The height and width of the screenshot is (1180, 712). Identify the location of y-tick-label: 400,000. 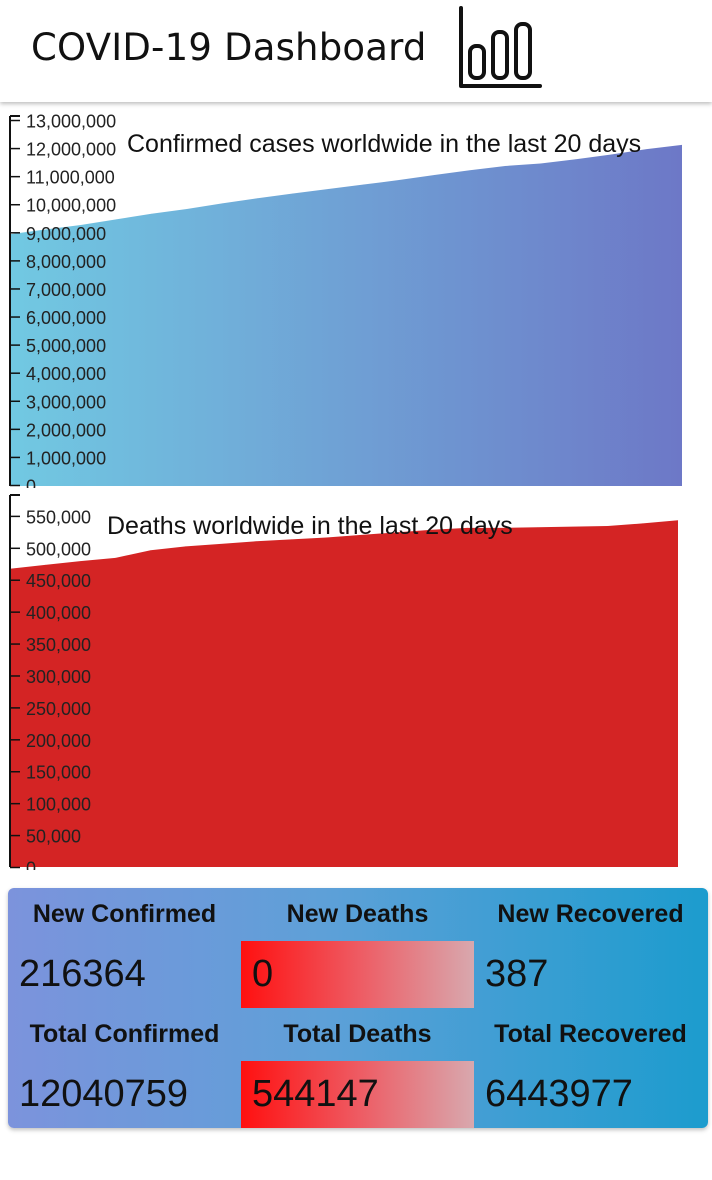
(58, 613).